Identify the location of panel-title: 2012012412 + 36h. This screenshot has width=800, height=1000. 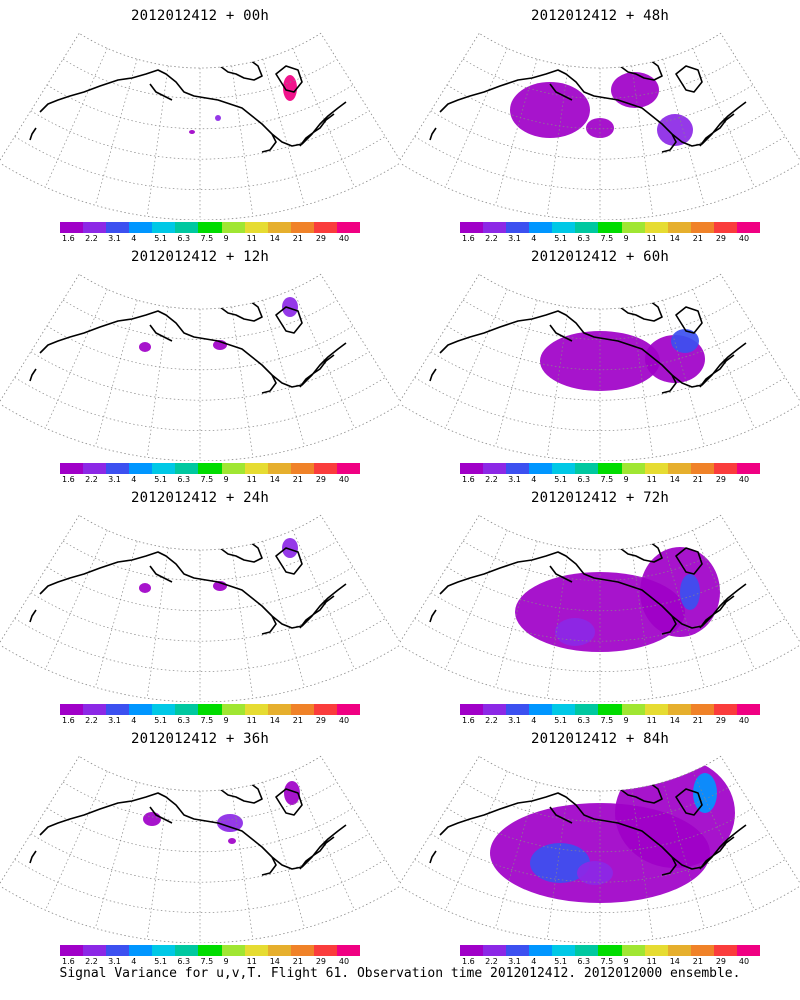
(200, 739).